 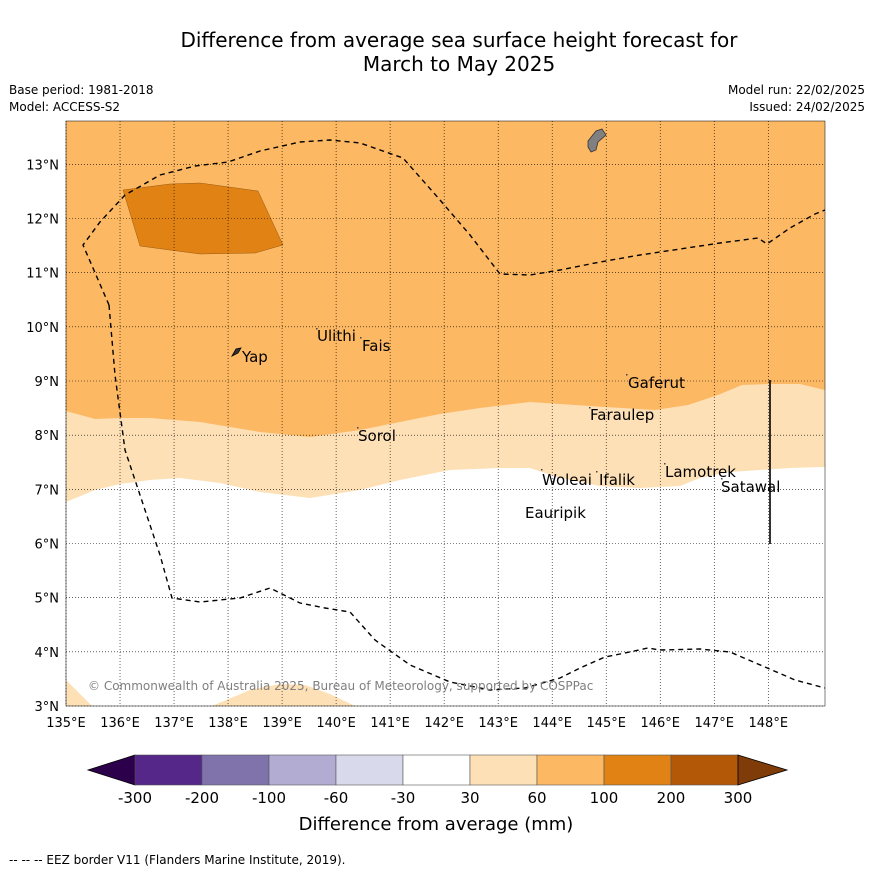 What do you see at coordinates (552, 723) in the screenshot?
I see `lon-tick-label: 144°E` at bounding box center [552, 723].